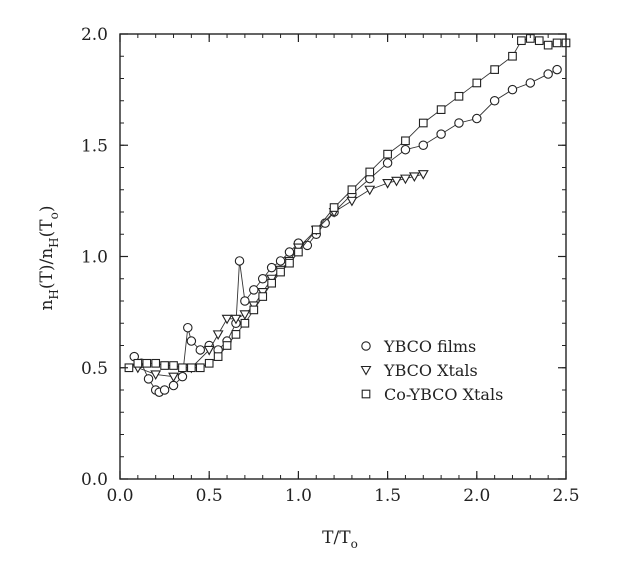 This screenshot has width=623, height=577. I want to click on x-tick-label: 0.5, so click(209, 496).